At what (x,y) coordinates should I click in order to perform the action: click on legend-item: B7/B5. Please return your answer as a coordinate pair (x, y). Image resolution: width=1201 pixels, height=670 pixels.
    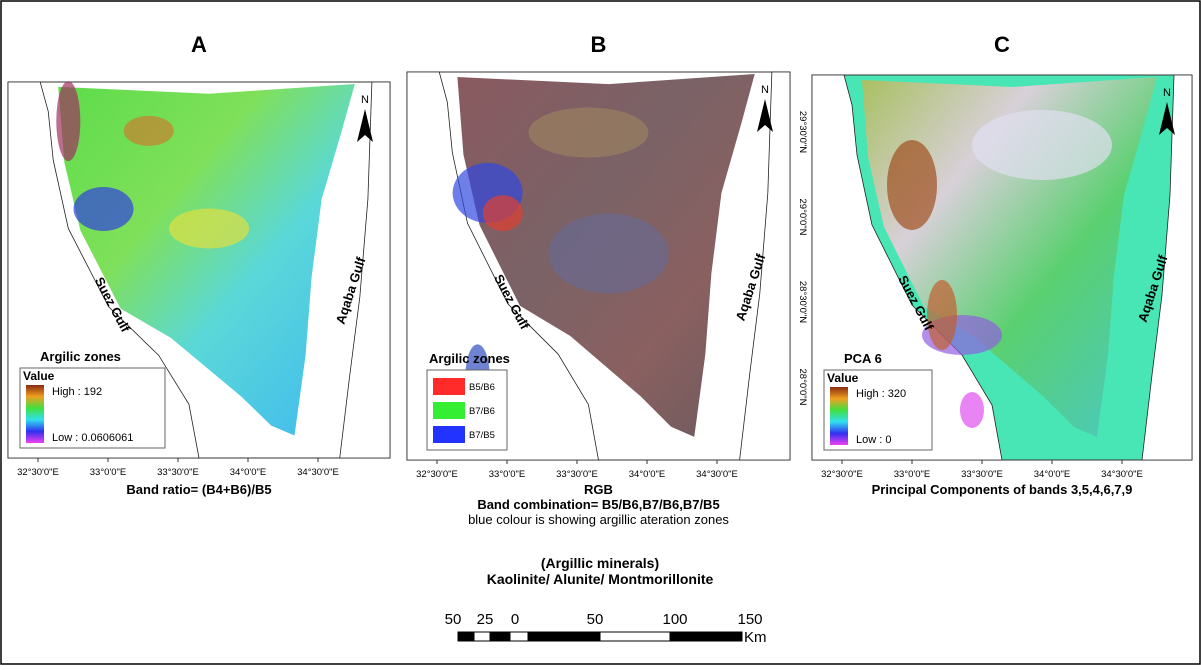
    Looking at the image, I should click on (482, 435).